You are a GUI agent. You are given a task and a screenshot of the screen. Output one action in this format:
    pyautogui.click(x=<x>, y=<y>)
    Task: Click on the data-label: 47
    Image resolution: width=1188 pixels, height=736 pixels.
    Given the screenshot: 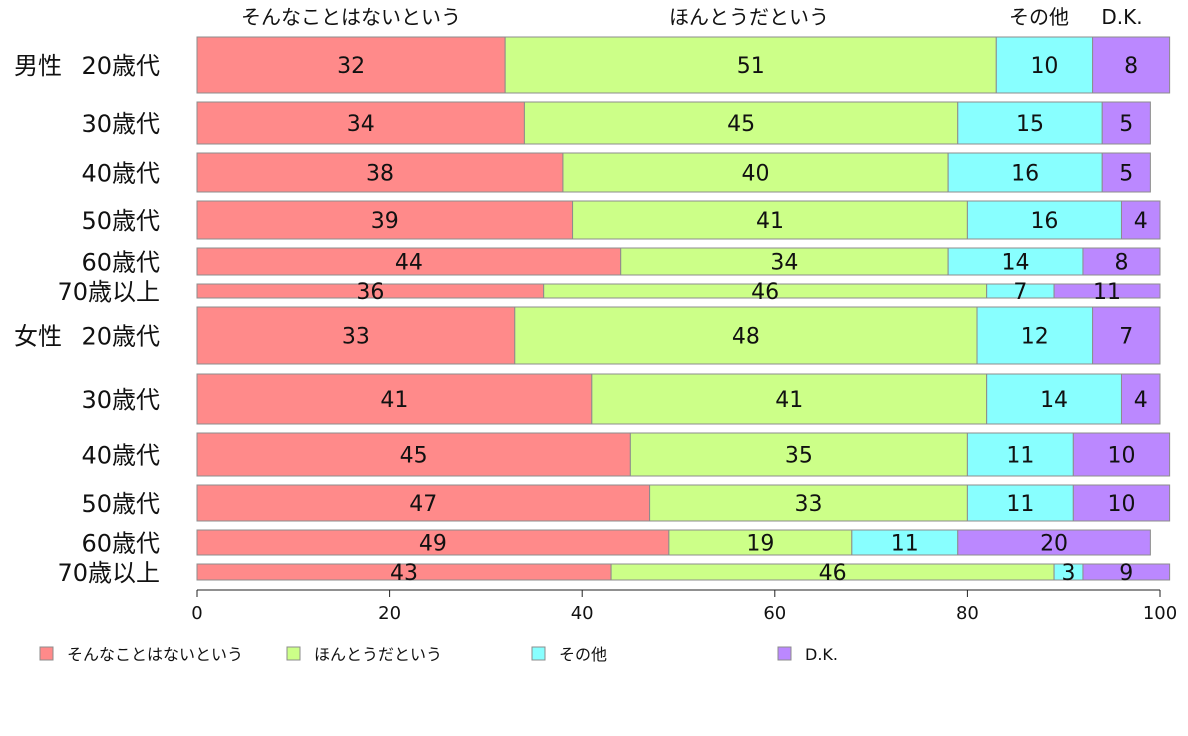 What is the action you would take?
    pyautogui.click(x=423, y=504)
    